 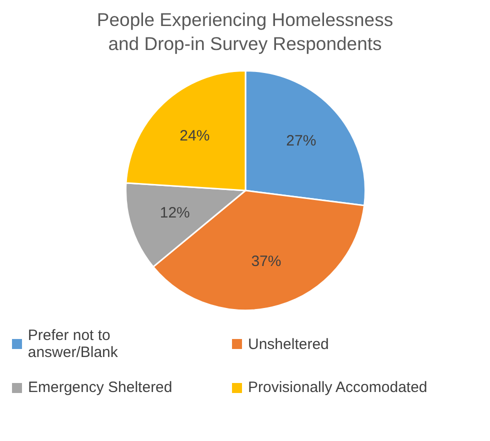 I want to click on legend-label: Prefer not to answer/Blank, so click(x=73, y=344).